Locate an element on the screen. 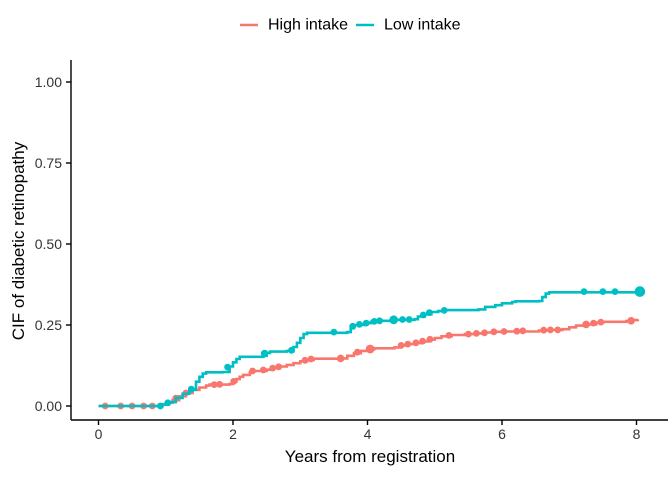 The image size is (672, 480). legend-label-high-intake: High intake is located at coordinates (308, 25).